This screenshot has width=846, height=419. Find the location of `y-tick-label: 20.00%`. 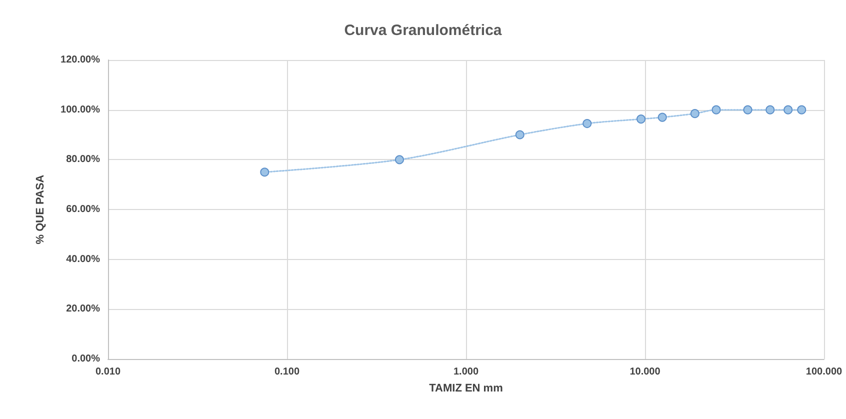

y-tick-label: 20.00% is located at coordinates (83, 309).